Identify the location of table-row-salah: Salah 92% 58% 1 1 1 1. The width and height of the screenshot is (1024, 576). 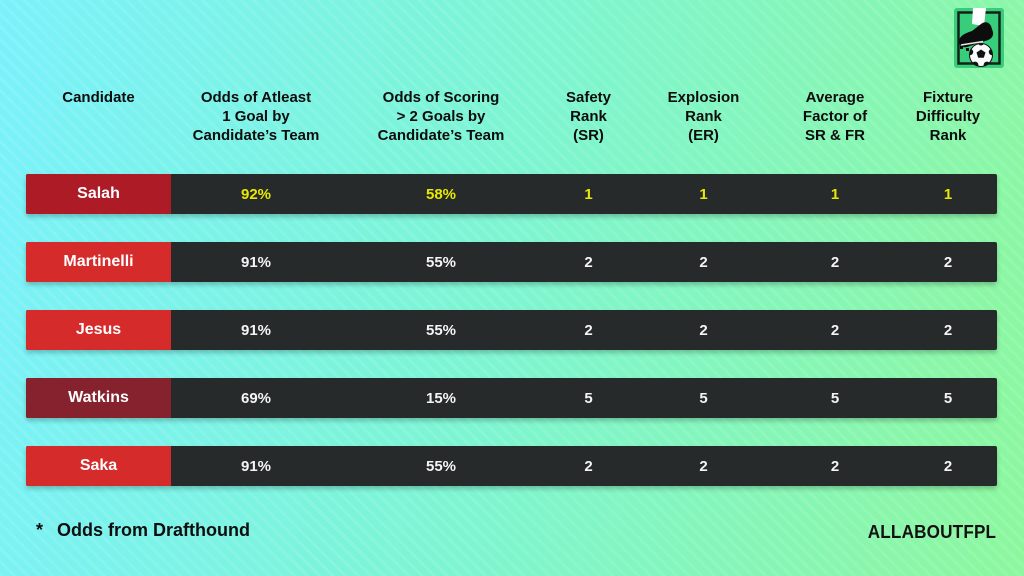
(511, 194).